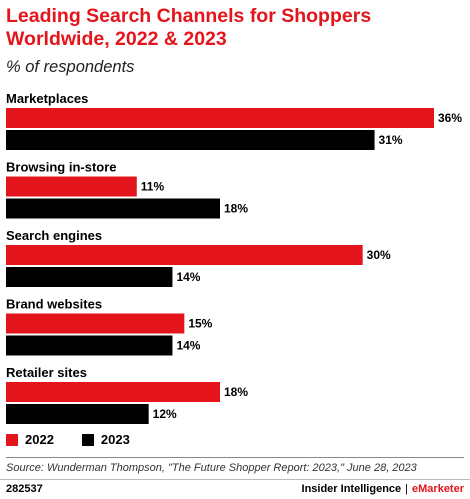  What do you see at coordinates (24, 489) in the screenshot?
I see `chart-id: 282537` at bounding box center [24, 489].